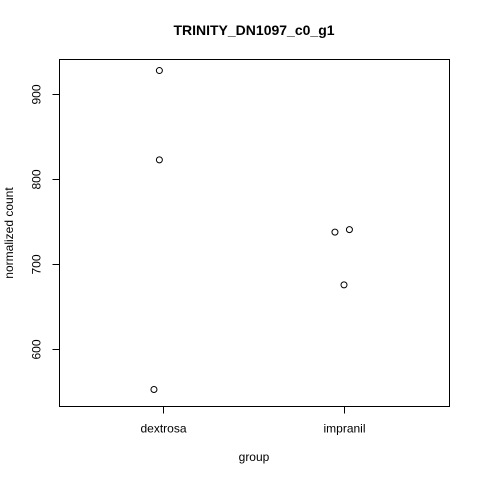  What do you see at coordinates (9, 233) in the screenshot?
I see `y-axis-label: normalized count` at bounding box center [9, 233].